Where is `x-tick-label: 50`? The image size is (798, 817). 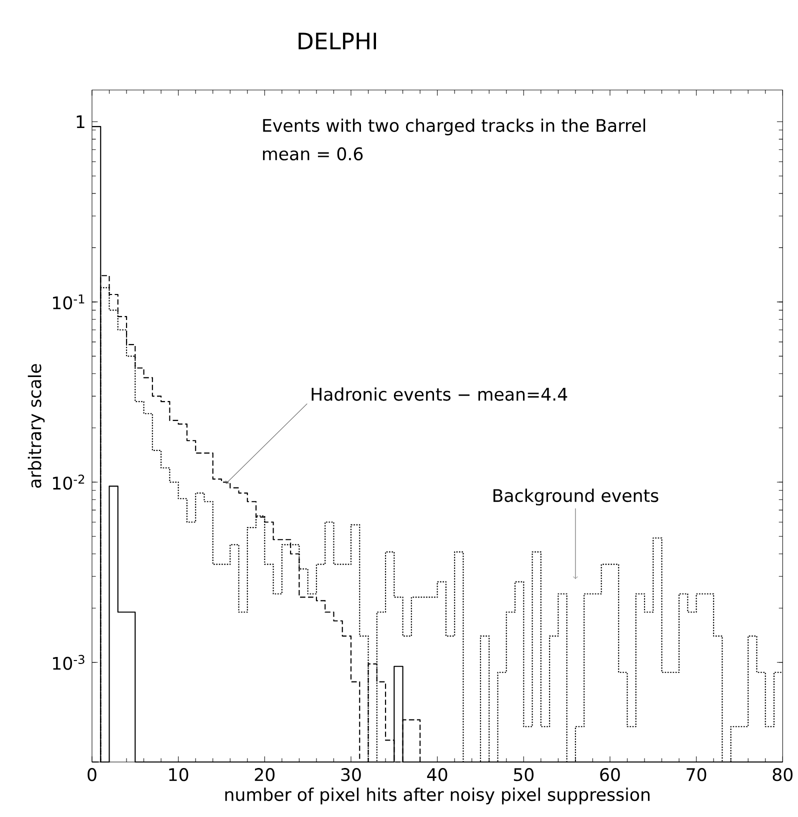
x-tick-label: 50 is located at coordinates (524, 775).